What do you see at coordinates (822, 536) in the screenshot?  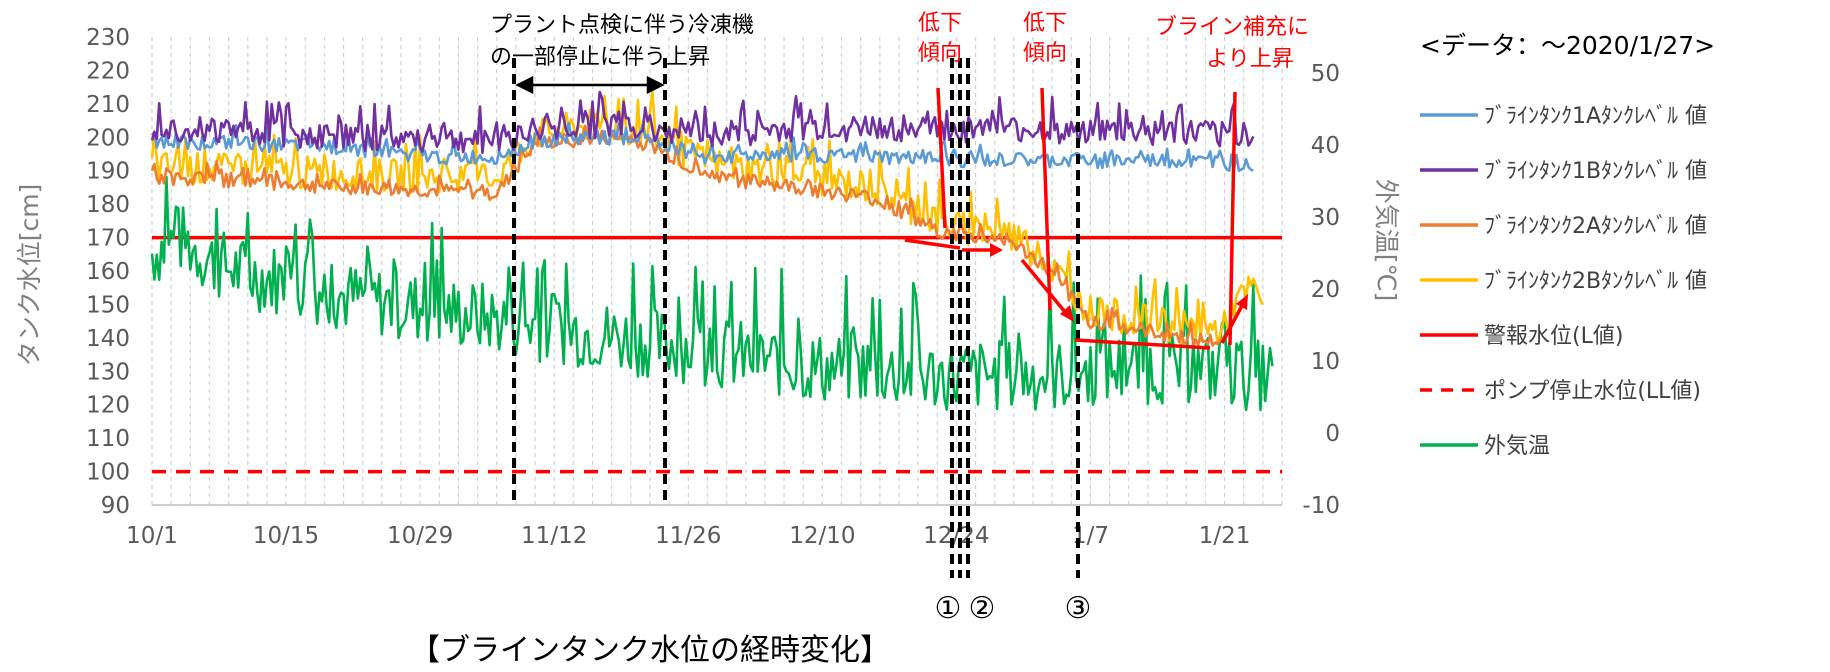 I see `x-tick-label: 12/10` at bounding box center [822, 536].